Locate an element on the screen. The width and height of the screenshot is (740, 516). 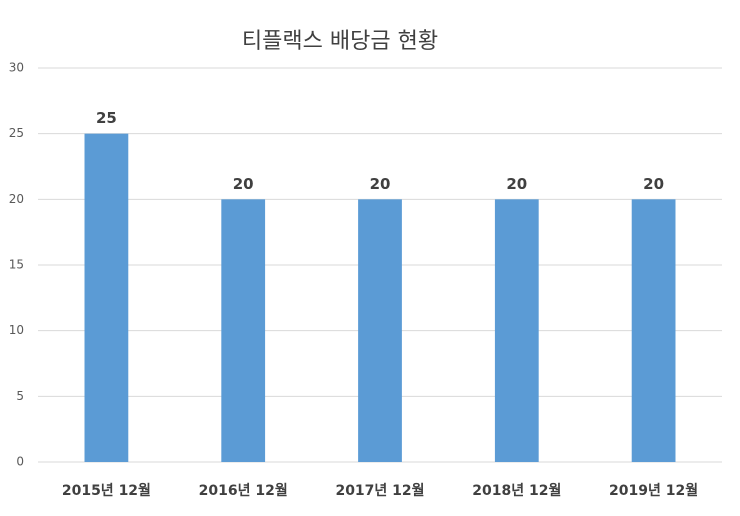
chart-title: 티플랙스 배당금 현황 is located at coordinates (340, 41).